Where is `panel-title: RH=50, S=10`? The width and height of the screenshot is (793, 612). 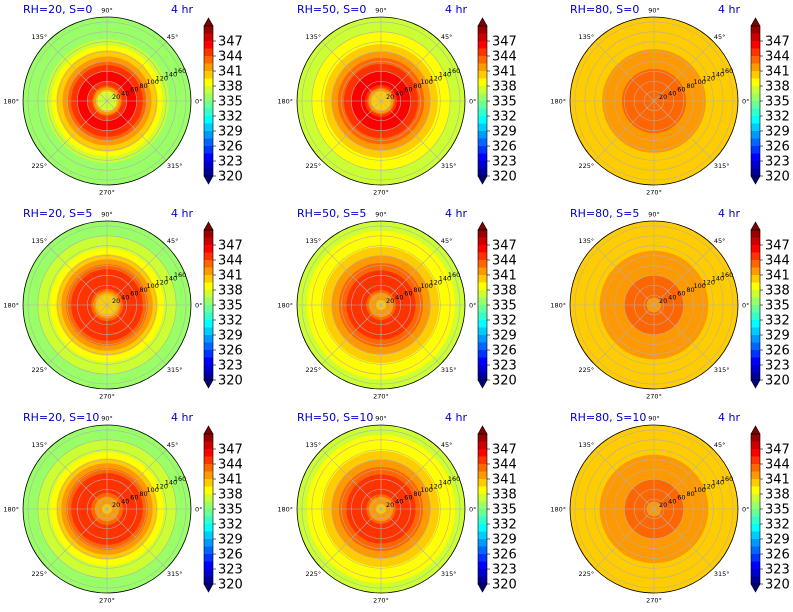
panel-title: RH=50, S=10 is located at coordinates (335, 417).